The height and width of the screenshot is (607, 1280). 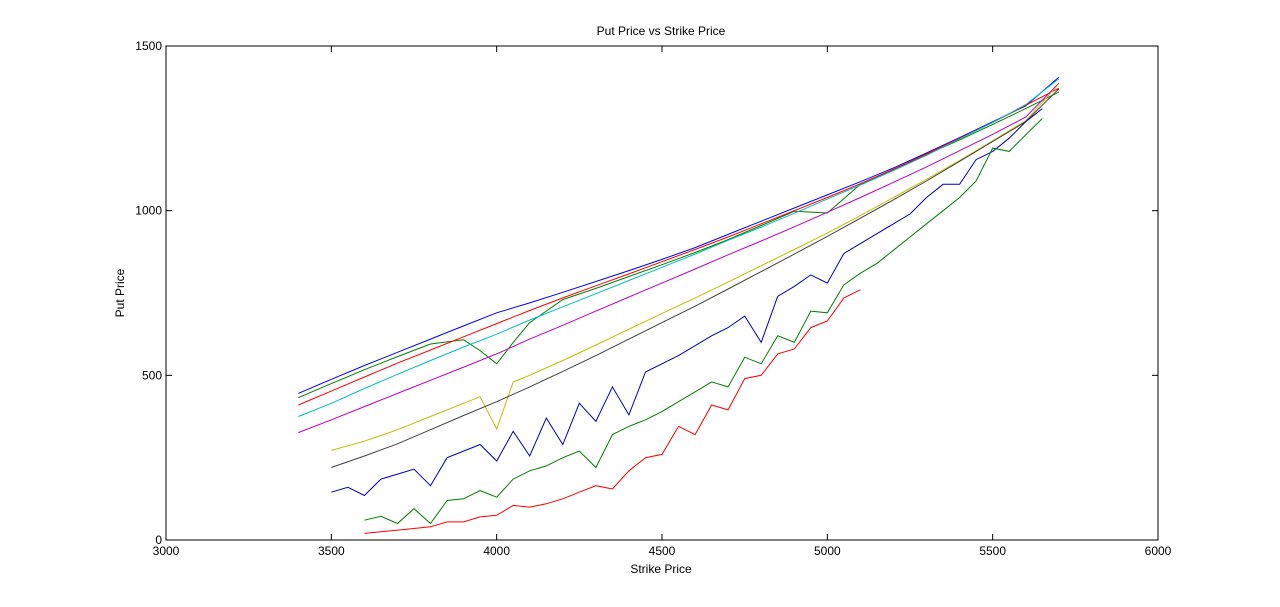 I want to click on y-axis-label: Put Price, so click(x=120, y=292).